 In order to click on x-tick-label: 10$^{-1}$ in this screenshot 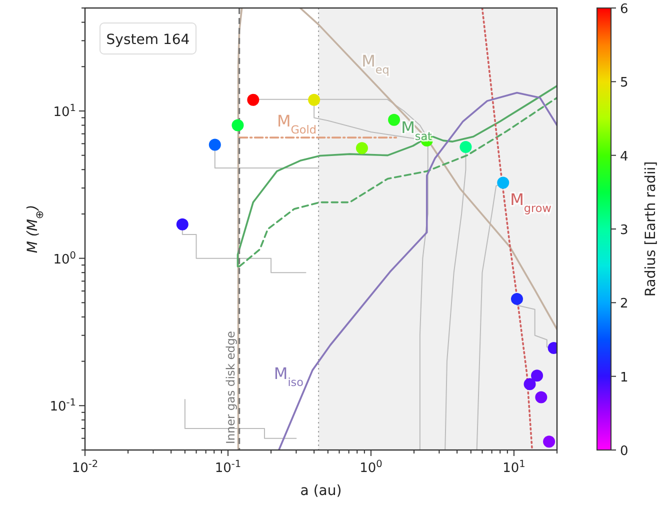, I will do `click(228, 467)`.